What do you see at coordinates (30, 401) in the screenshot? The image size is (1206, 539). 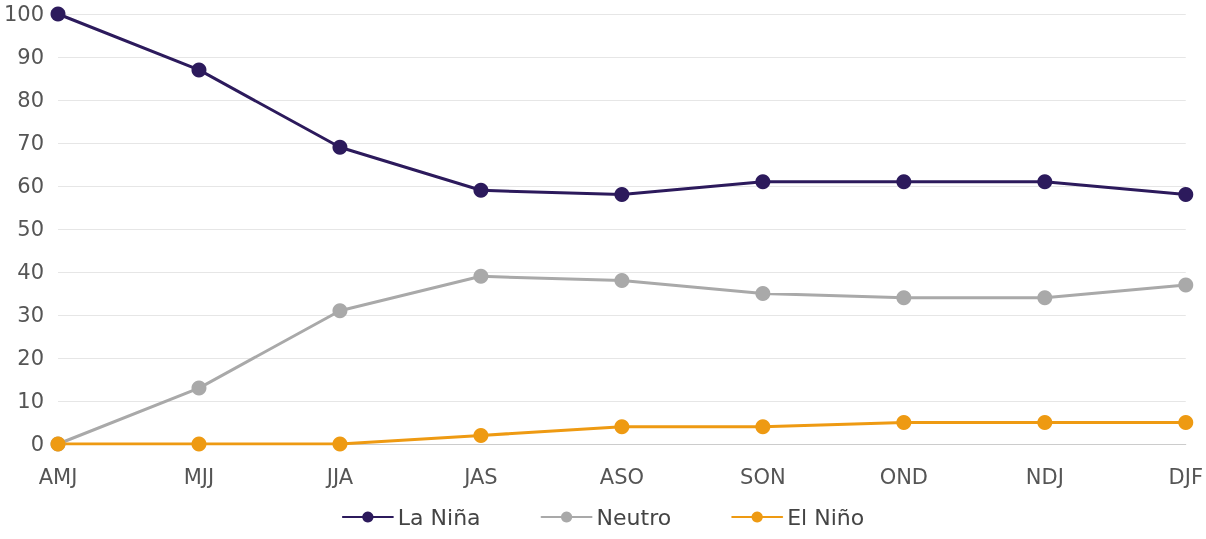 I see `y-tick-label: 10` at bounding box center [30, 401].